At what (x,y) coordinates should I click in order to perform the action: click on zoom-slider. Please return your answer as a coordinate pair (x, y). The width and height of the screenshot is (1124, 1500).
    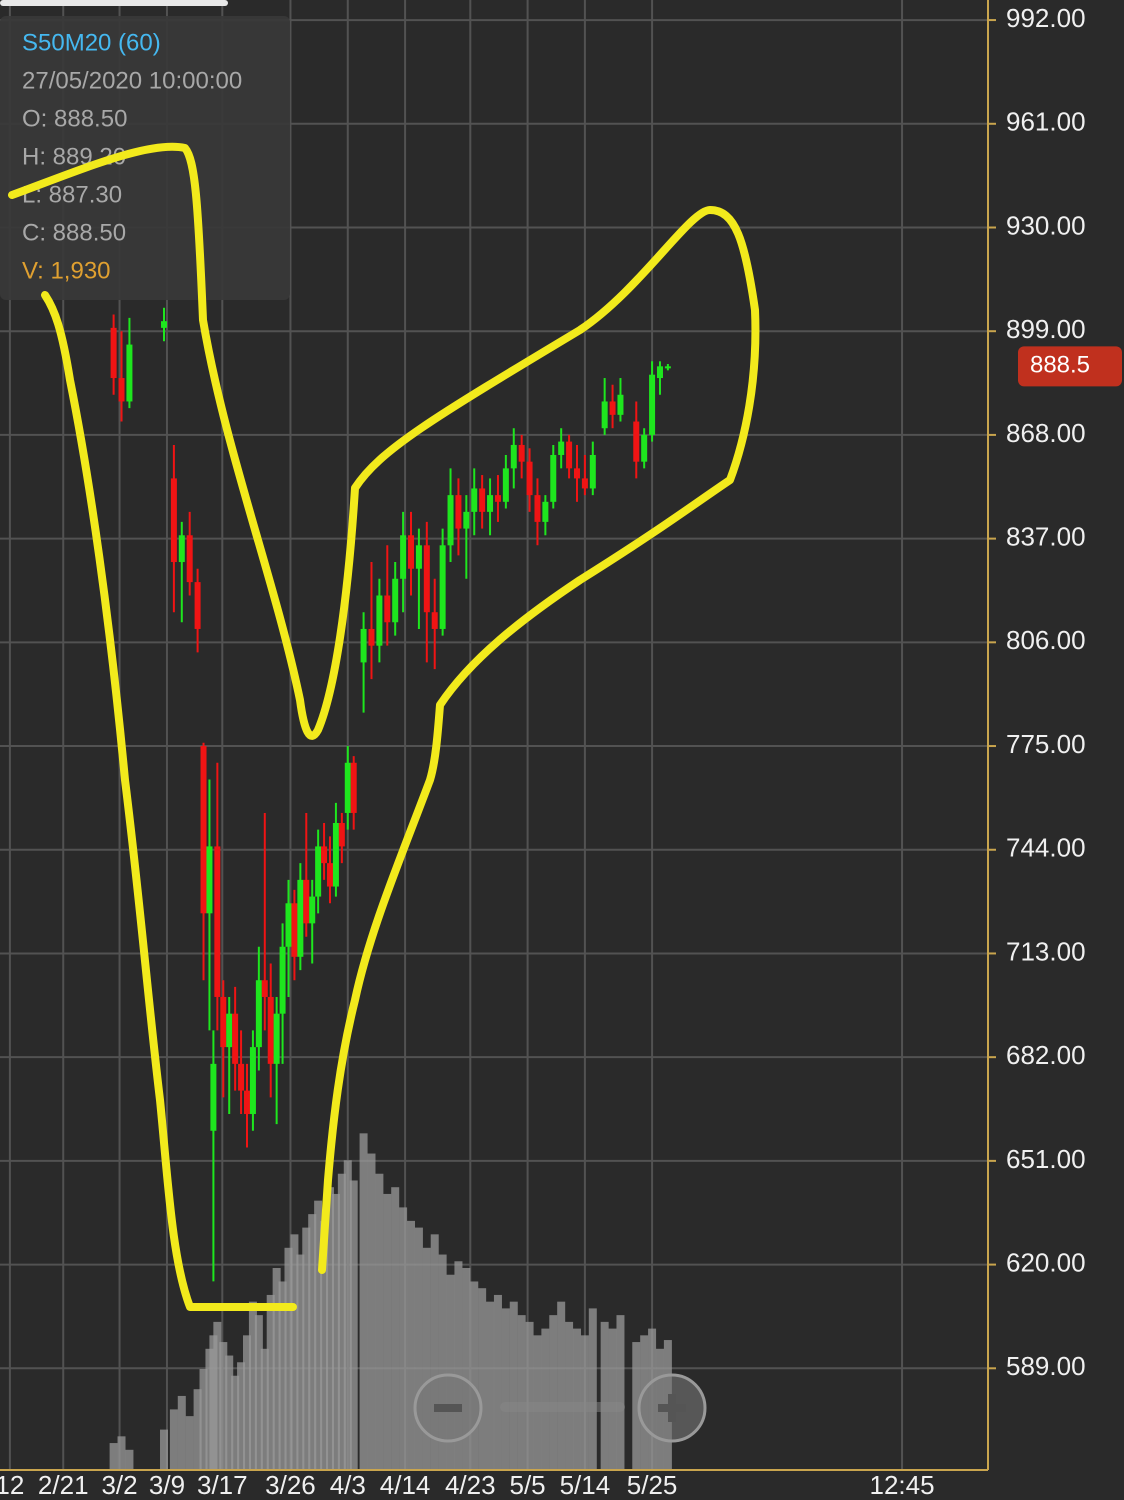
    Looking at the image, I should click on (562, 1407).